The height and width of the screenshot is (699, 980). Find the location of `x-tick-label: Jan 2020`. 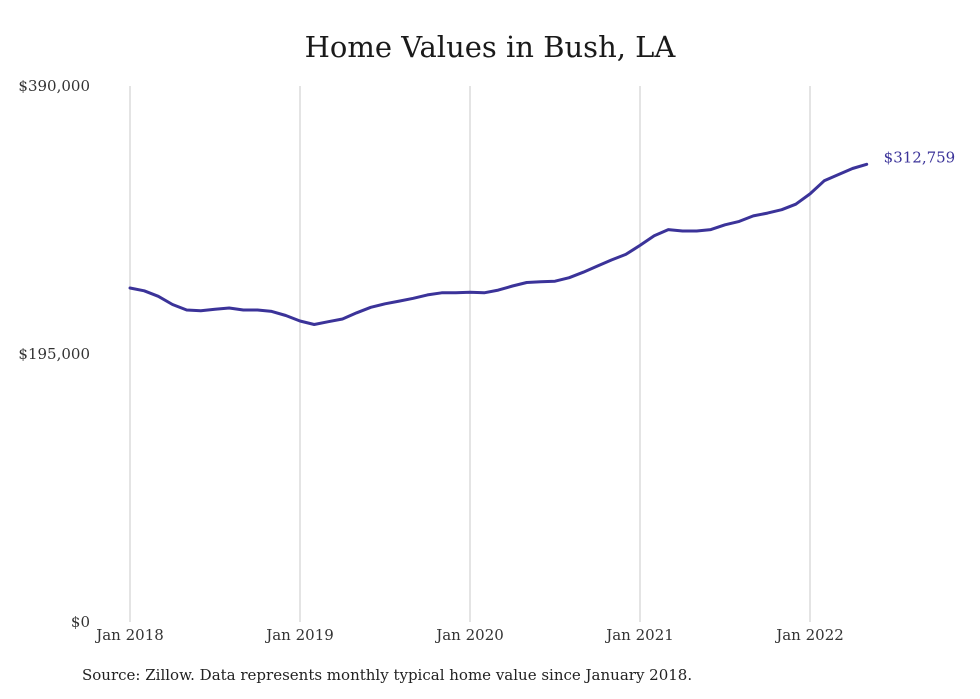

x-tick-label: Jan 2020 is located at coordinates (469, 635).